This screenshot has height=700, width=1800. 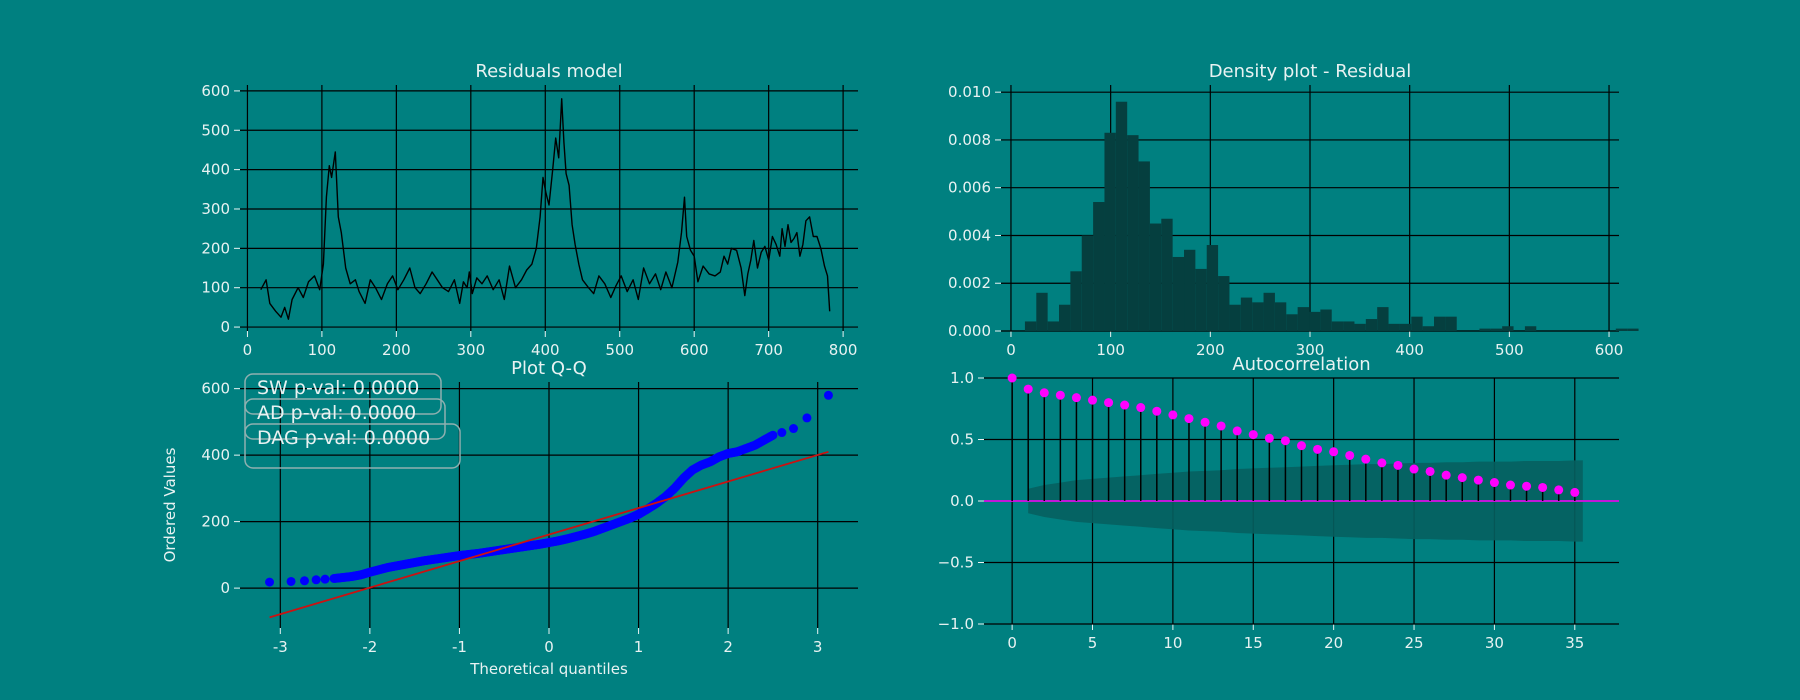 What do you see at coordinates (1494, 643) in the screenshot?
I see `x-tick-label: 30` at bounding box center [1494, 643].